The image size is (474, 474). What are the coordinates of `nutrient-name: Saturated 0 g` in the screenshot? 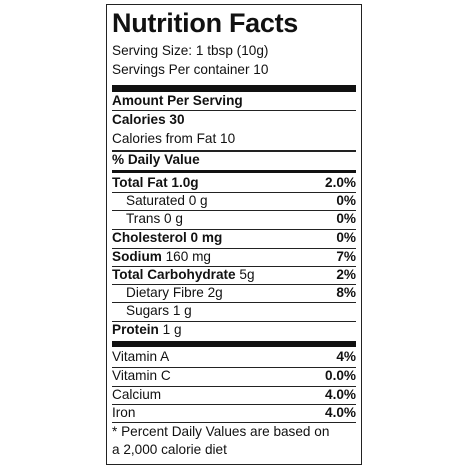 It's located at (167, 200).